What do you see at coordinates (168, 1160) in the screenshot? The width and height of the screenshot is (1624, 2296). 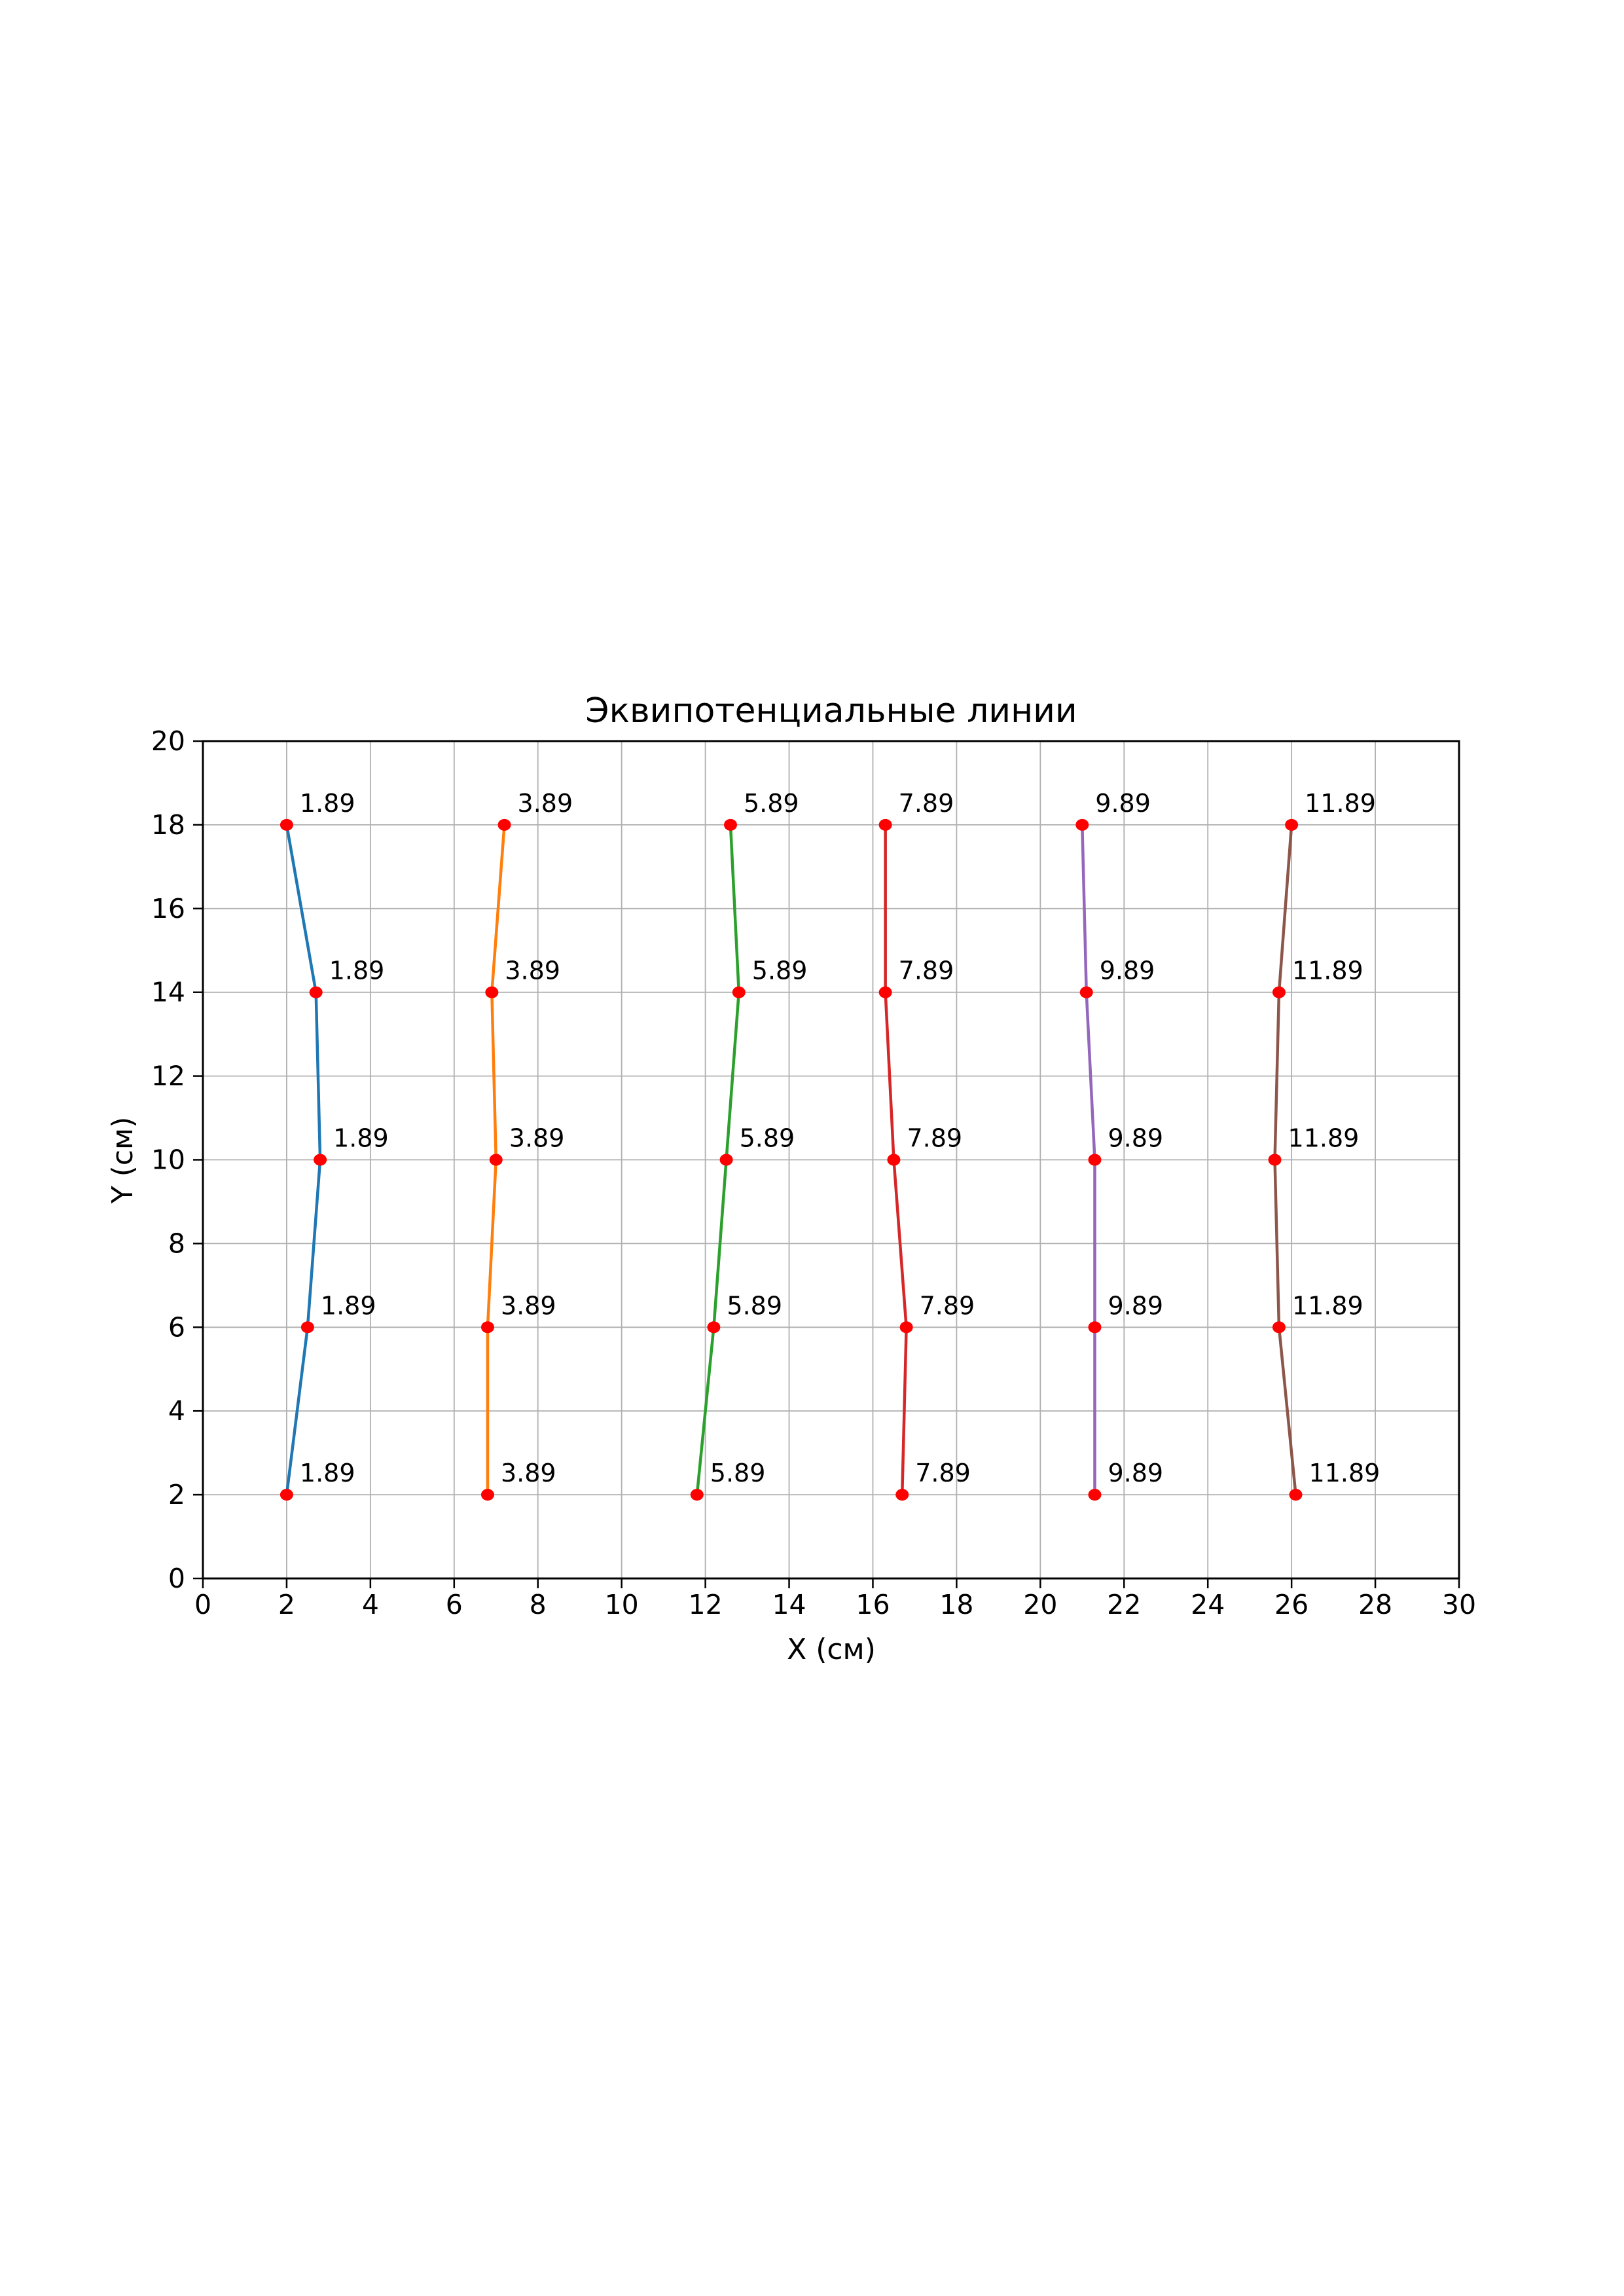 I see `y-tick-label: 10` at bounding box center [168, 1160].